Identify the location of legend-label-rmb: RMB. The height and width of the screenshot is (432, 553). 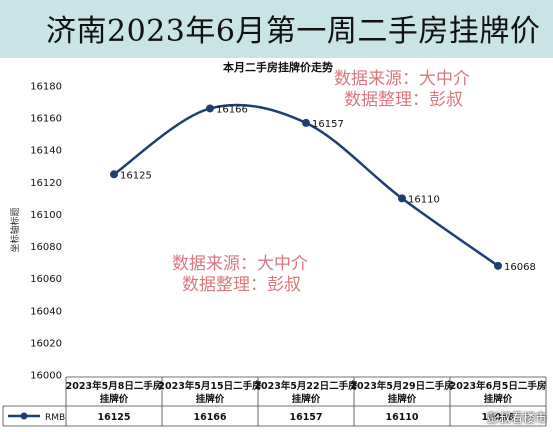
(55, 418).